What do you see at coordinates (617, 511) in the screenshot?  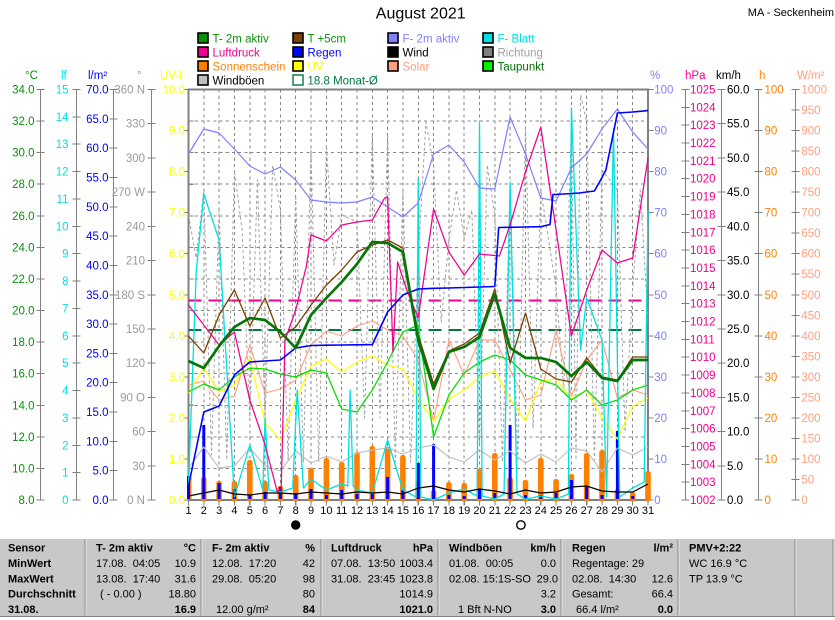 I see `svg-text: 29` at bounding box center [617, 511].